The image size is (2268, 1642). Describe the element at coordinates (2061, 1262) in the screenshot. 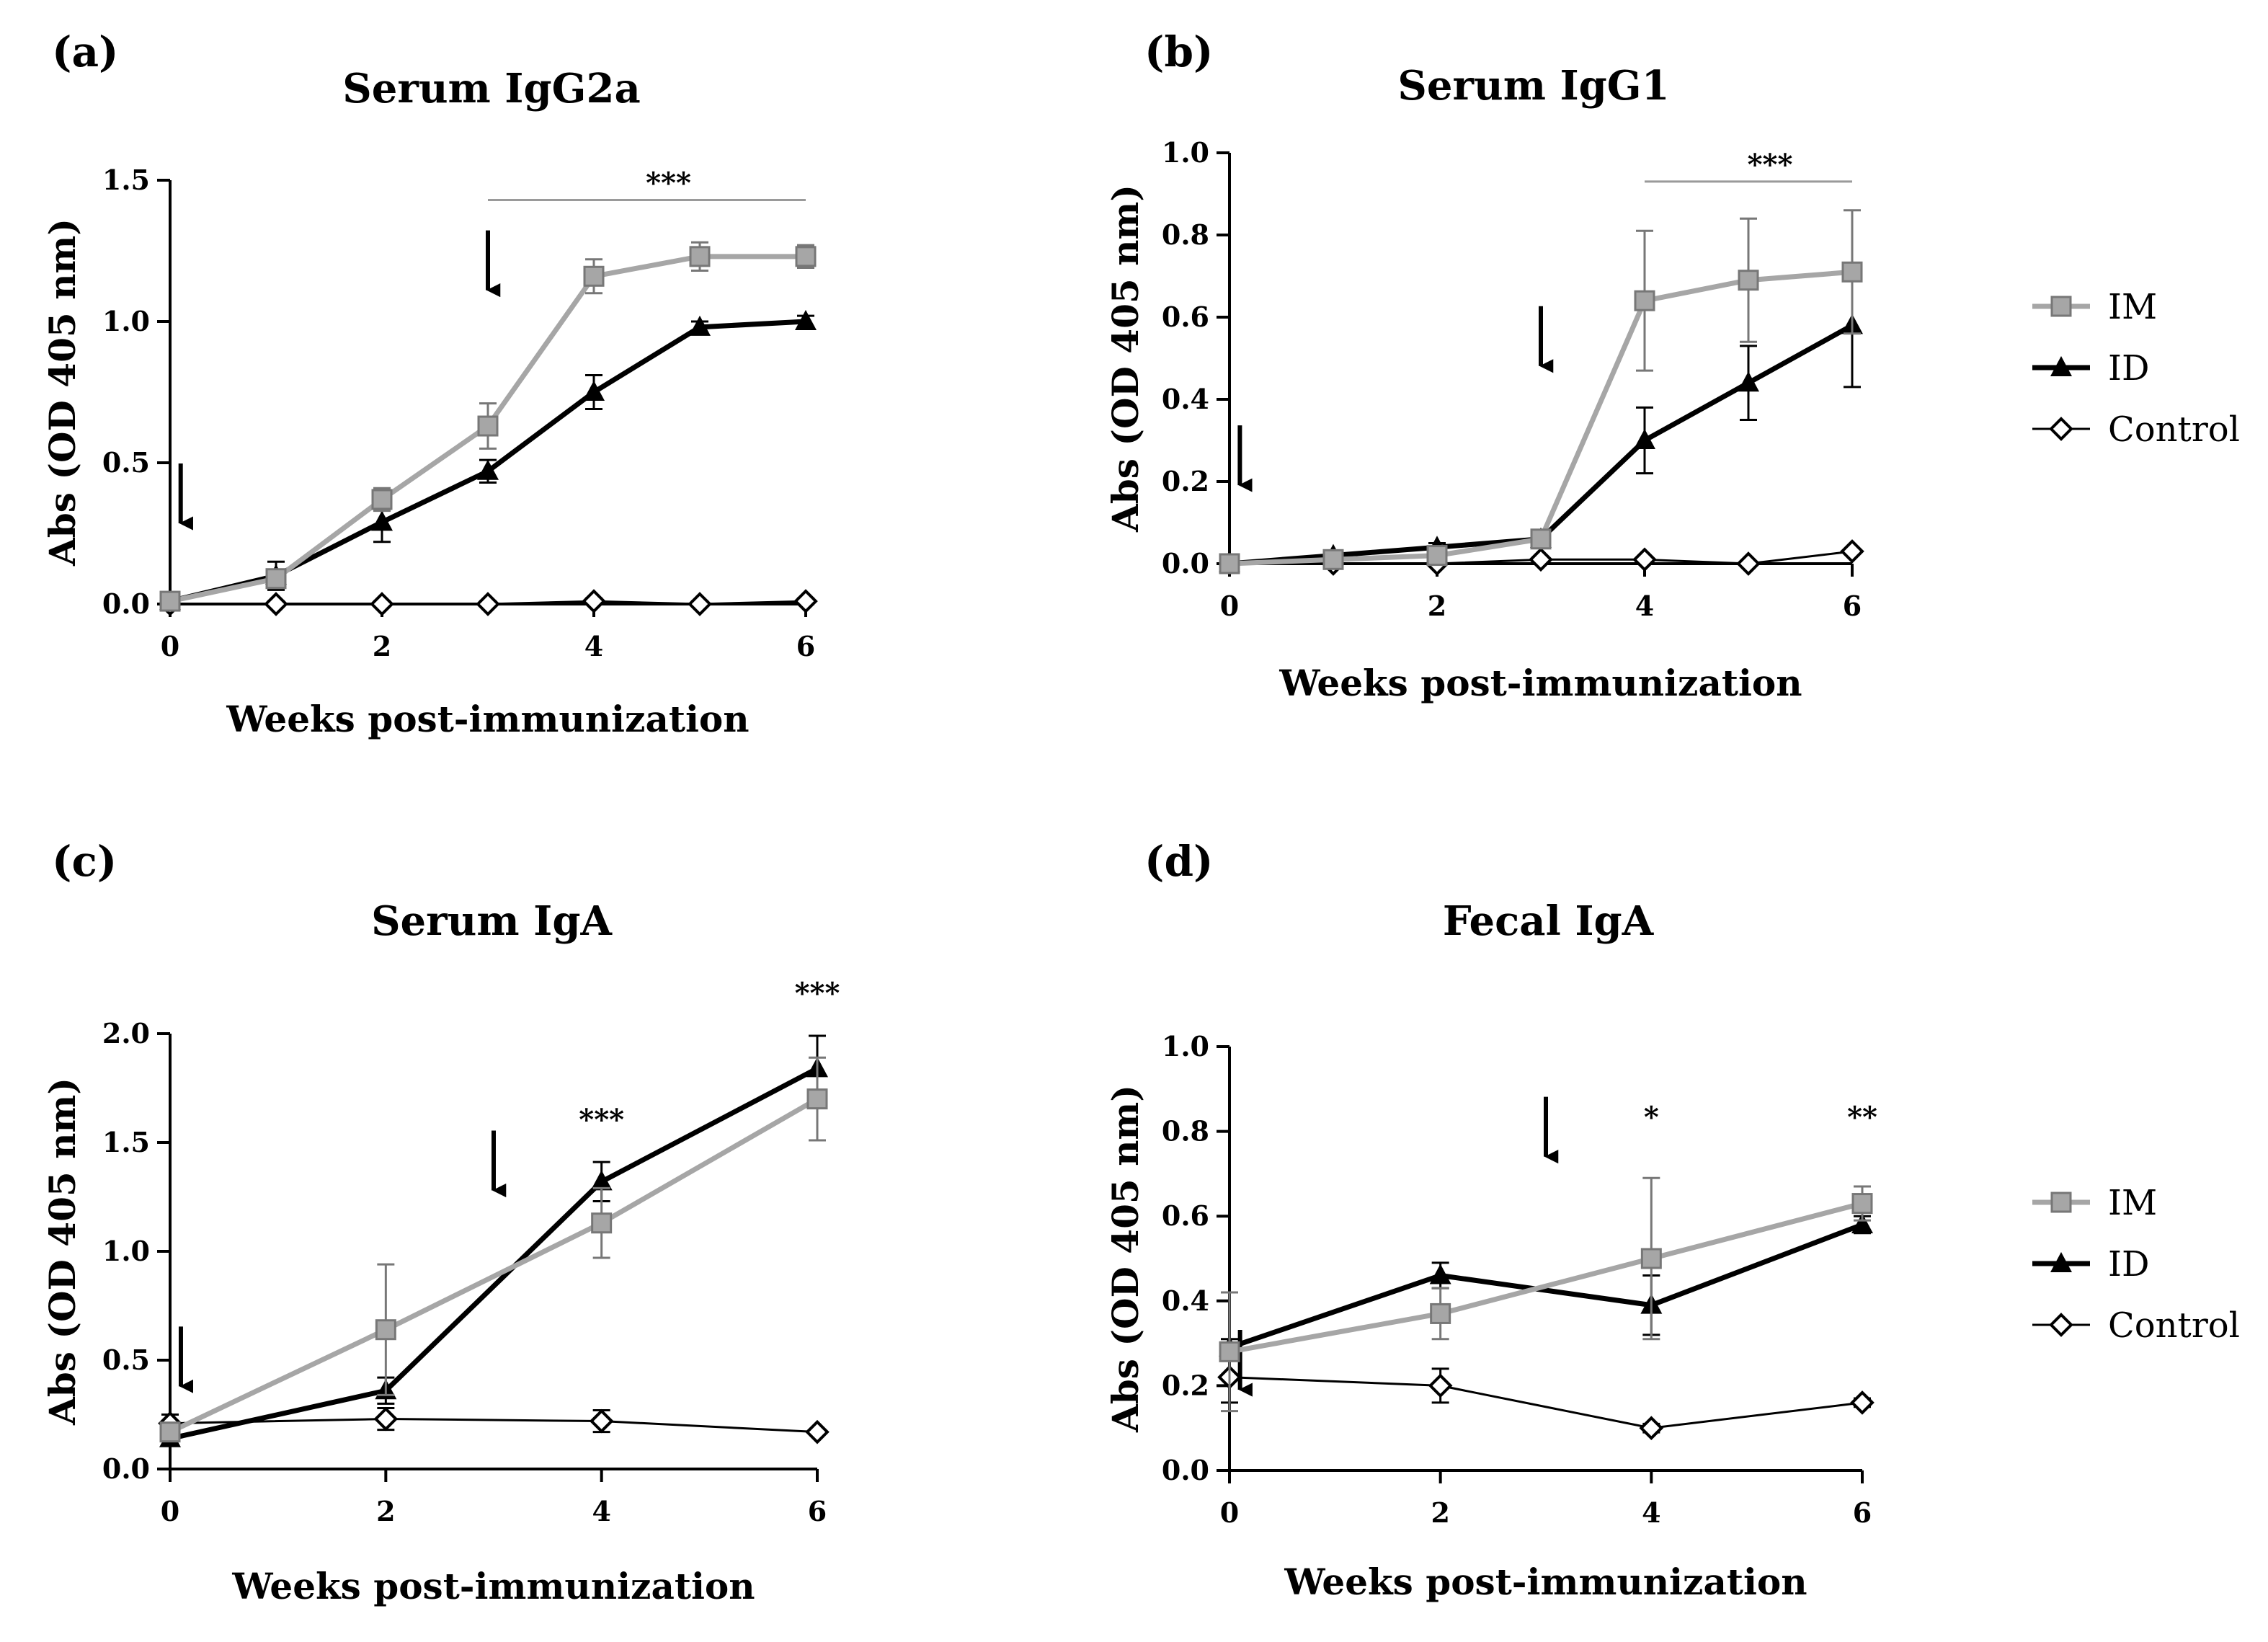

I see `legend-marker-id` at that location.